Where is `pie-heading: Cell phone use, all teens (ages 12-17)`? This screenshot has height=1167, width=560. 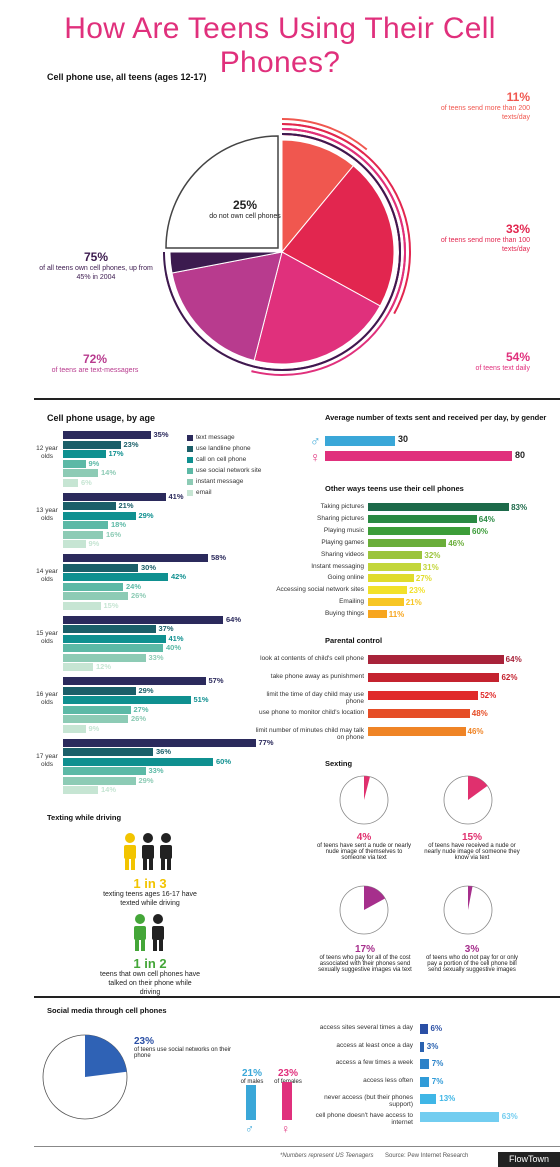 pie-heading: Cell phone use, all teens (ages 12-17) is located at coordinates (127, 77).